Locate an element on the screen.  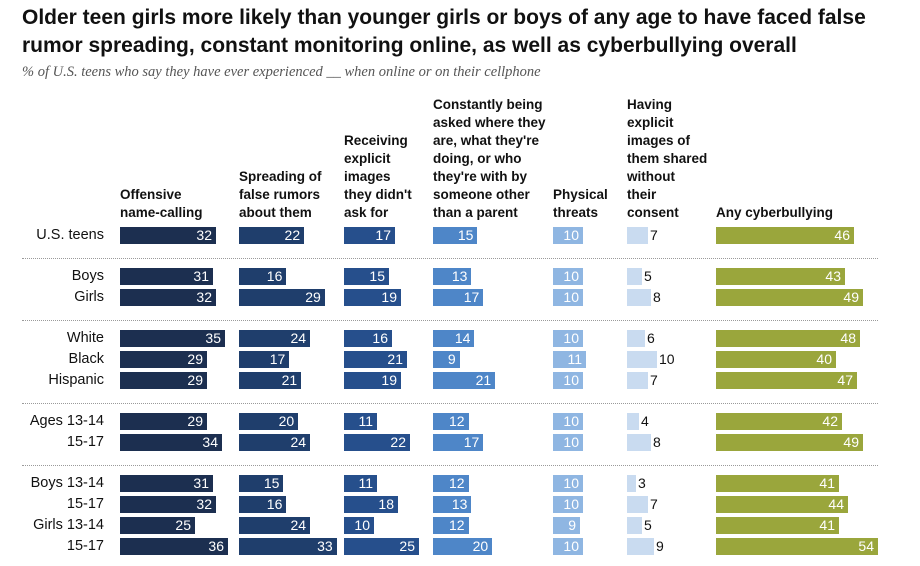
row-label: Boys 13-14 is located at coordinates (67, 483).